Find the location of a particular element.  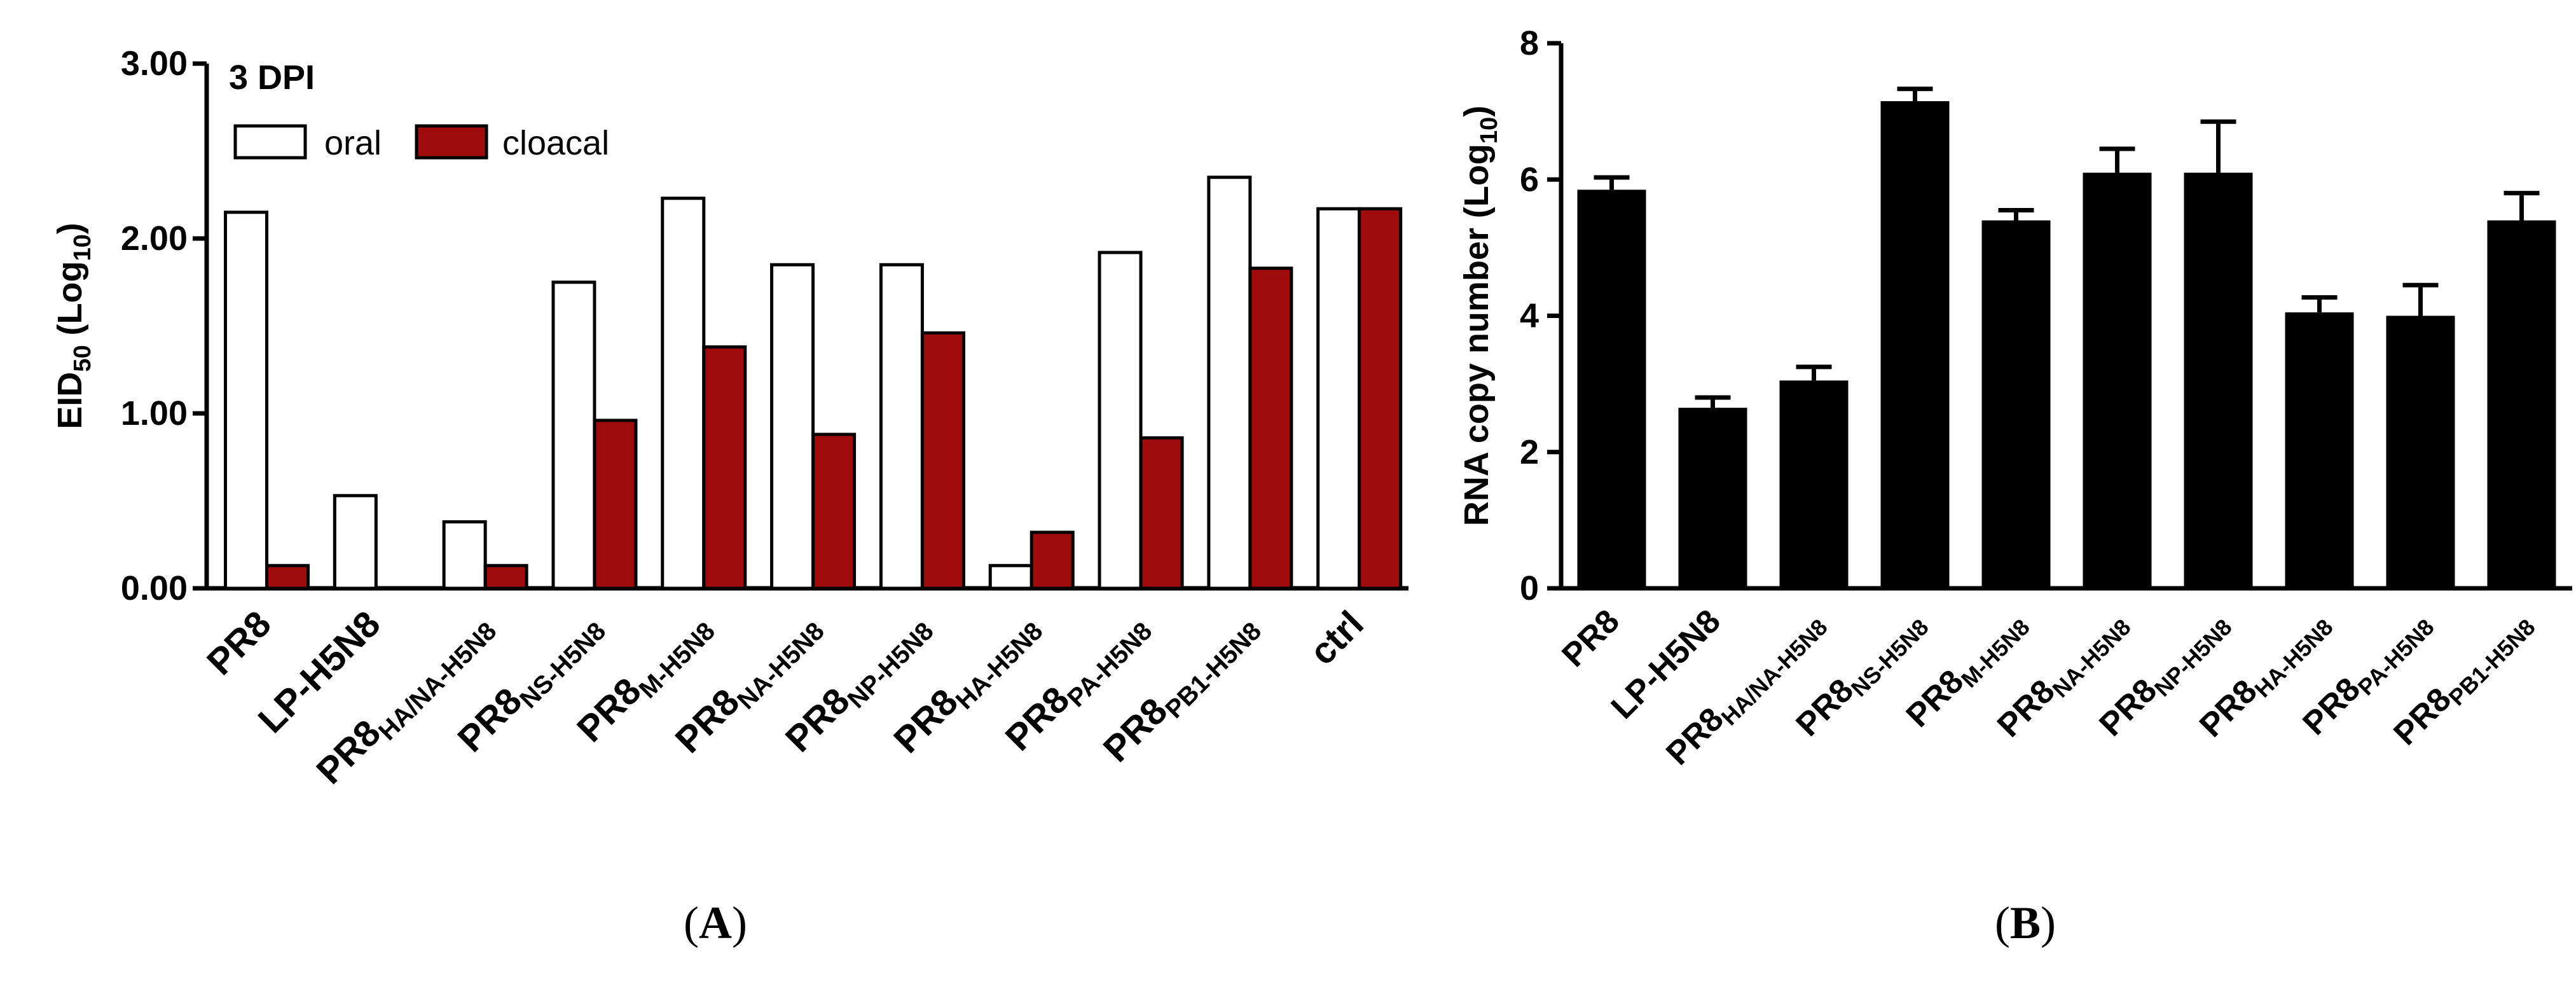

panel-b-y-tick-label: 6 is located at coordinates (1529, 179).